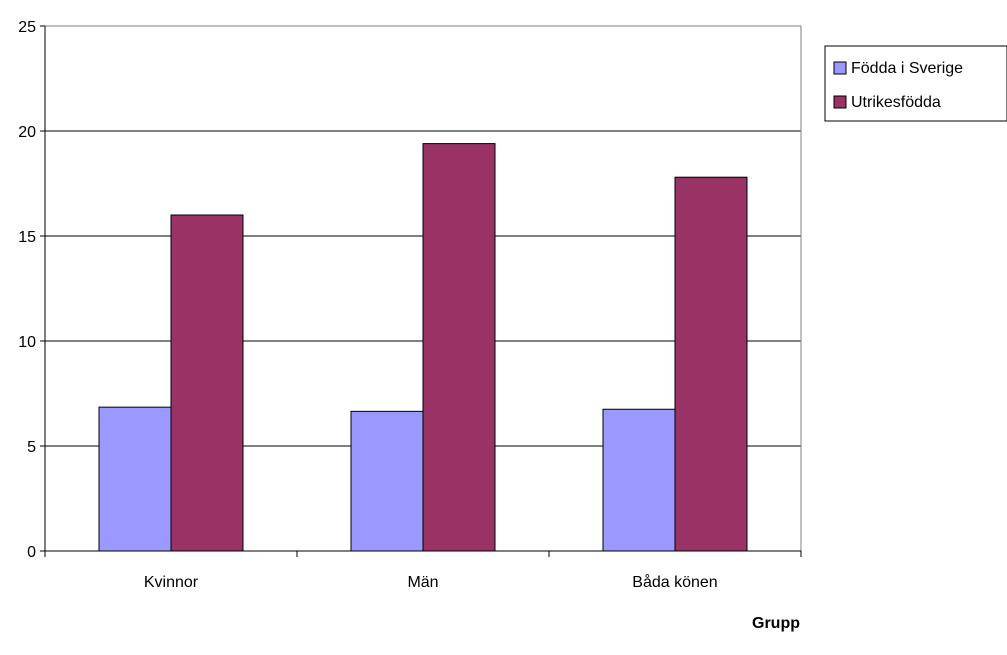 This screenshot has height=655, width=1007. I want to click on y-tick-label: 20, so click(27, 132).